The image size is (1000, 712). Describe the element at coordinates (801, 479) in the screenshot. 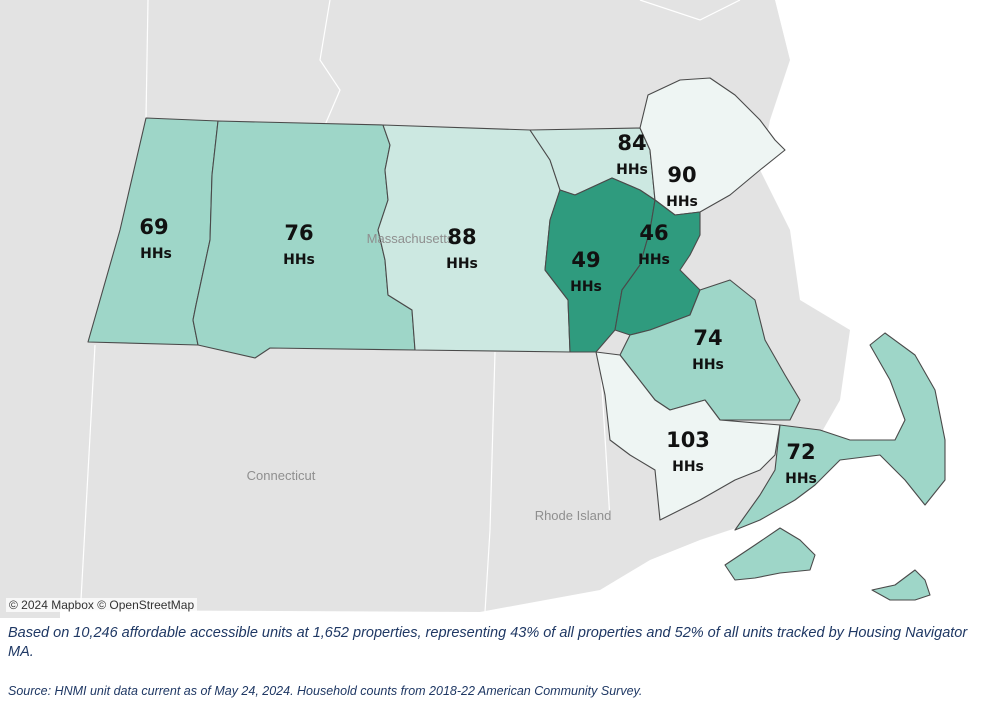

I see `cape-islands-unit-label: HHs` at that location.